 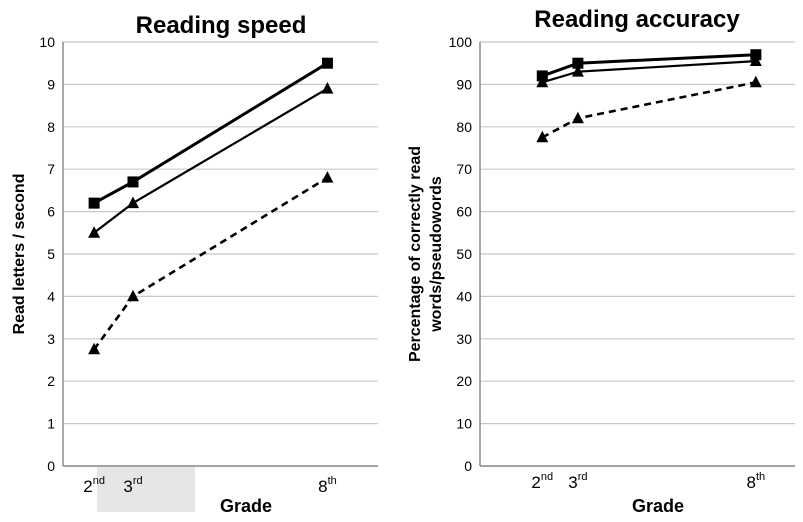 I want to click on y-tick-label: 9, so click(x=51, y=84).